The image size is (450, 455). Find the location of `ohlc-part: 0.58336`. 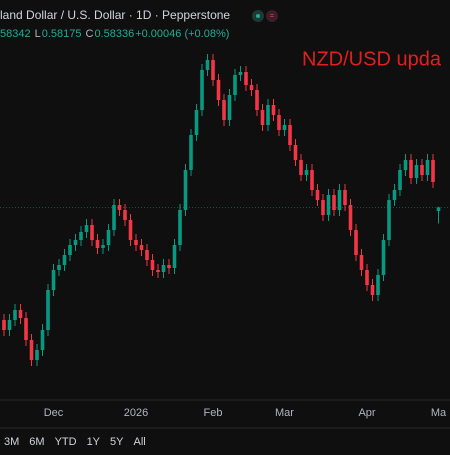

ohlc-part: 0.58336 is located at coordinates (114, 34).